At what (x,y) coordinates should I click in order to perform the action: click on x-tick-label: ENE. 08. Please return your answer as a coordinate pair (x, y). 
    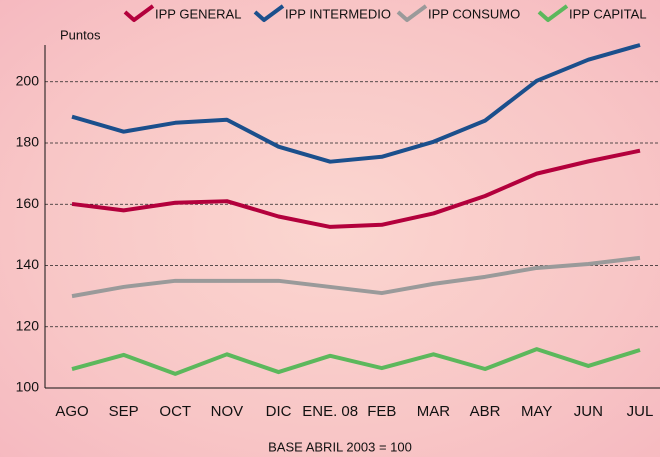
    Looking at the image, I should click on (330, 411).